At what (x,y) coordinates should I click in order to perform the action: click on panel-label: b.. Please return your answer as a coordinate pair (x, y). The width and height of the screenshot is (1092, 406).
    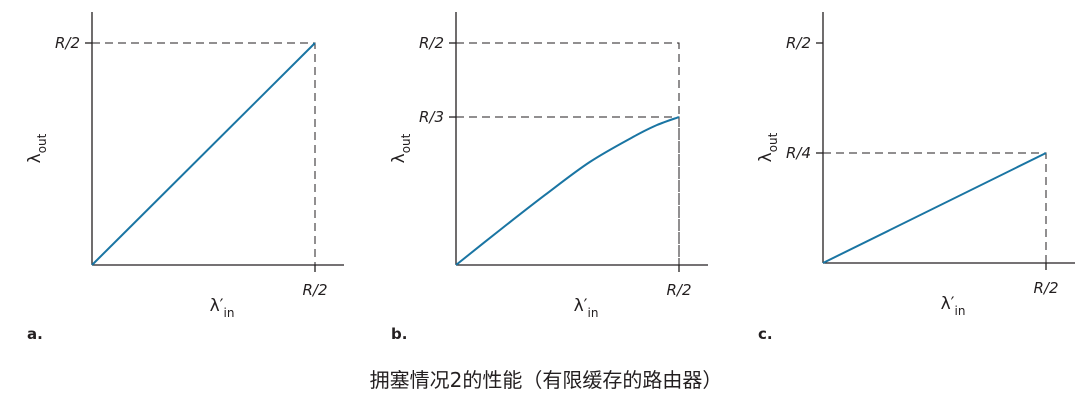
    Looking at the image, I should click on (399, 334).